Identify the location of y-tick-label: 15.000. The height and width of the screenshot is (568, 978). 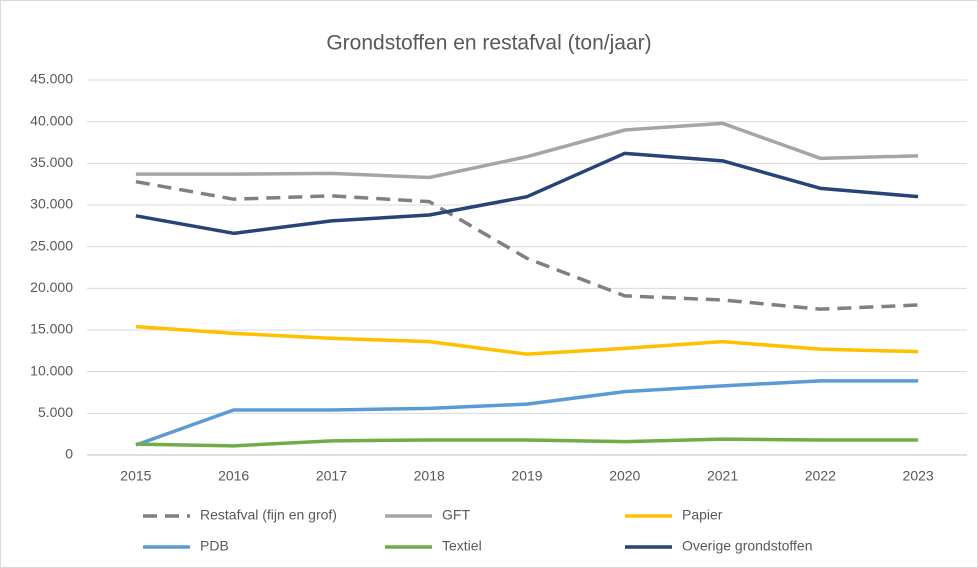
(51, 329).